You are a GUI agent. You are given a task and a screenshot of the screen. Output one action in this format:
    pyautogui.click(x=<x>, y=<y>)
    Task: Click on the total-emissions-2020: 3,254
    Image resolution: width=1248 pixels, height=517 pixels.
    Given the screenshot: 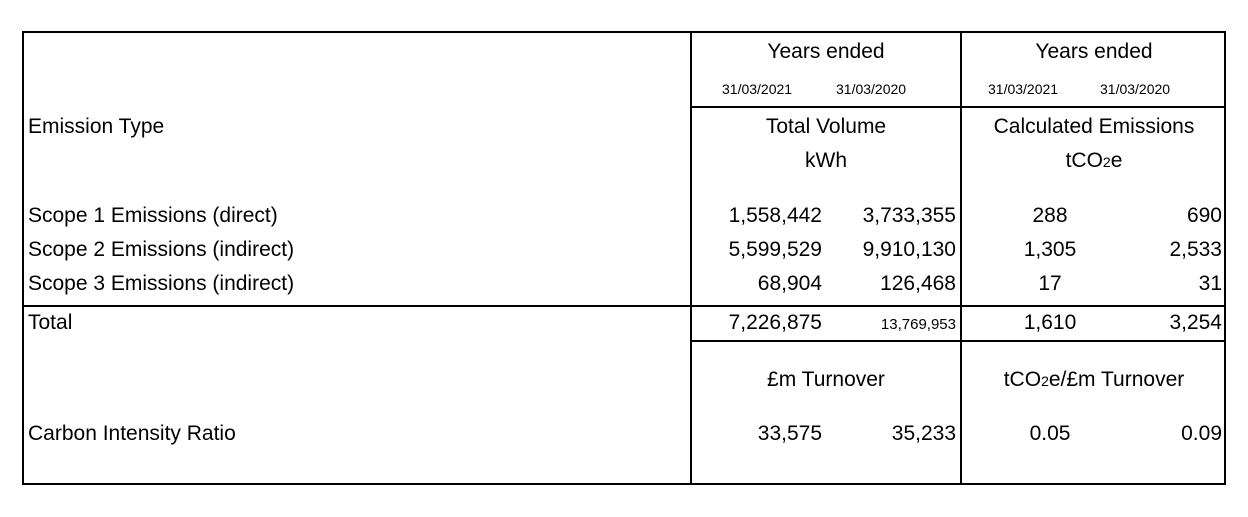 What is the action you would take?
    pyautogui.click(x=1195, y=322)
    